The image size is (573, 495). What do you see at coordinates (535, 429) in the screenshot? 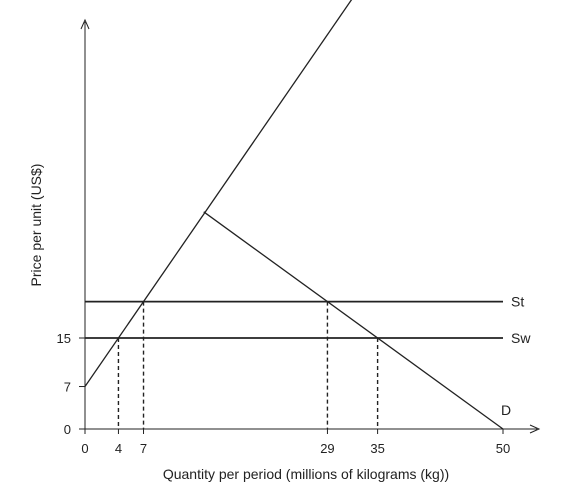
I see `x-axis-arrow` at bounding box center [535, 429].